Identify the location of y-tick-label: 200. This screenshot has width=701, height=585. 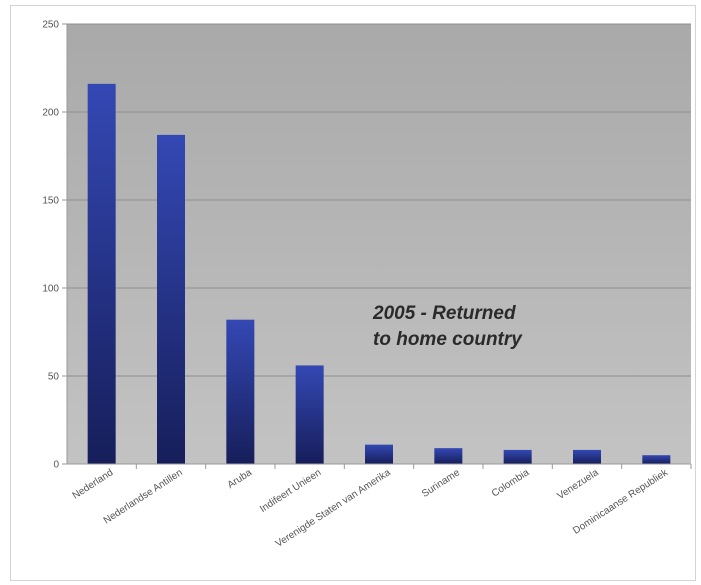
(50, 113).